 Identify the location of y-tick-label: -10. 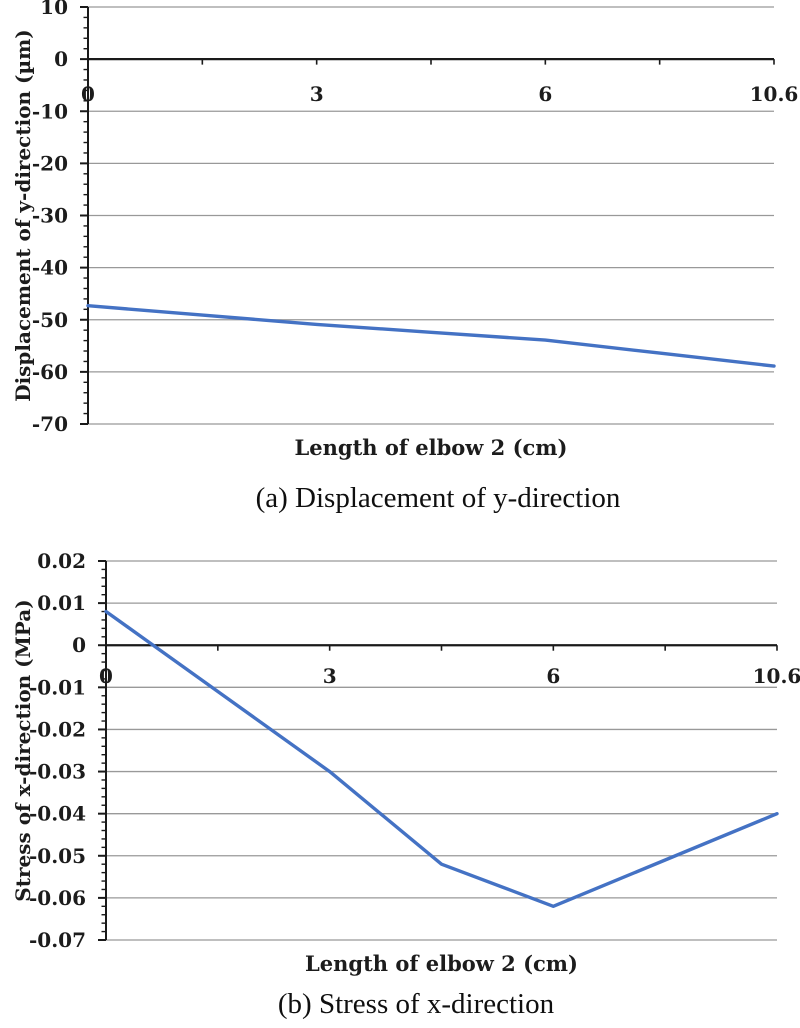
(50, 111).